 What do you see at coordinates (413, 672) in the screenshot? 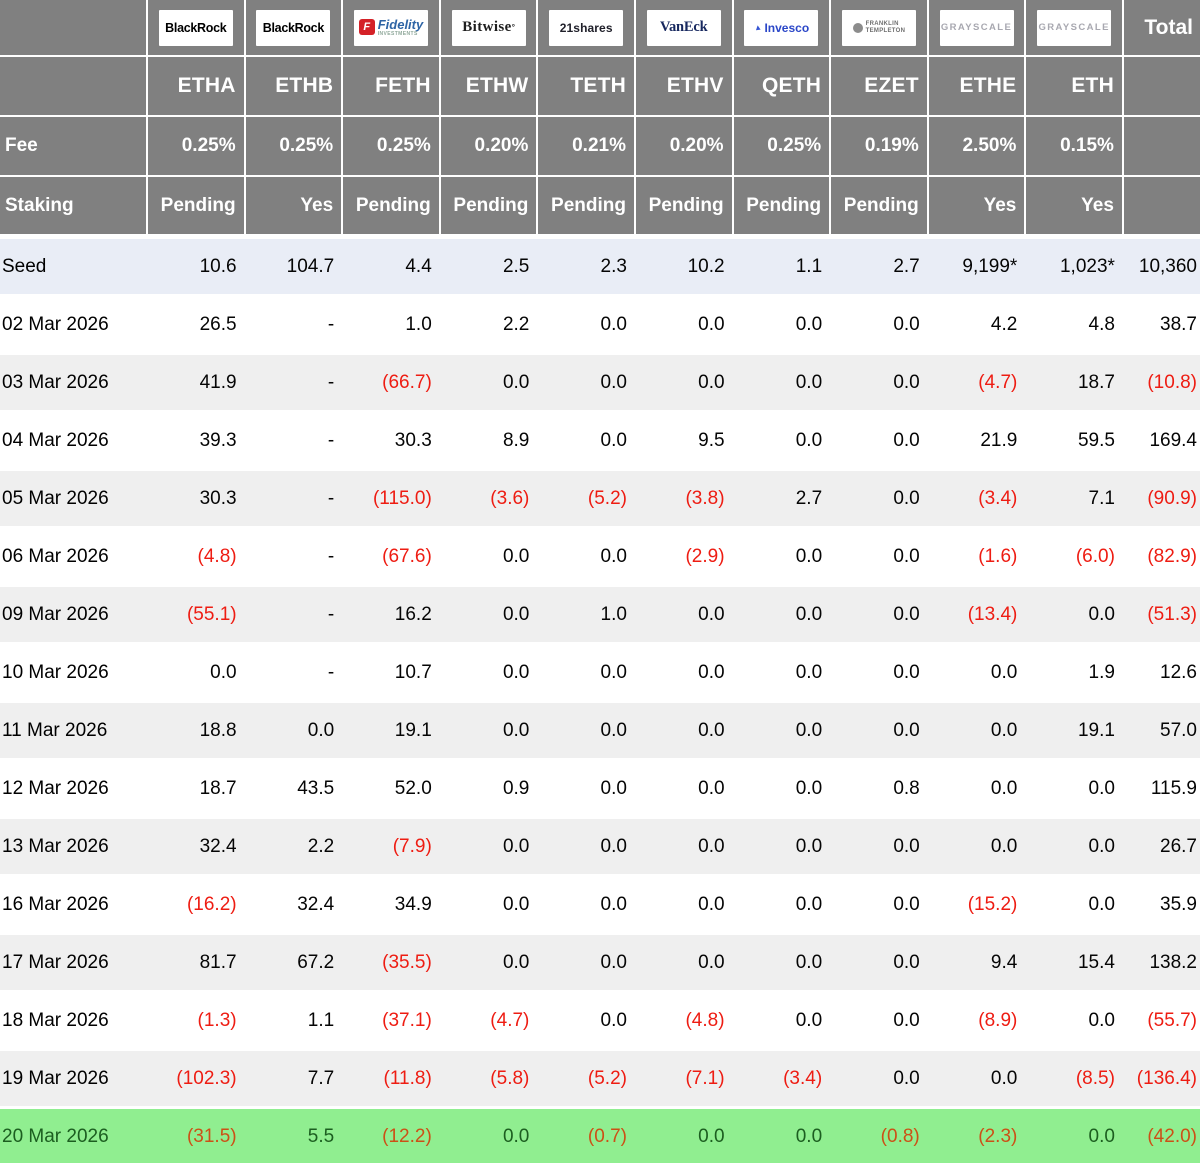
I see `cell-FETH: 10.7` at bounding box center [413, 672].